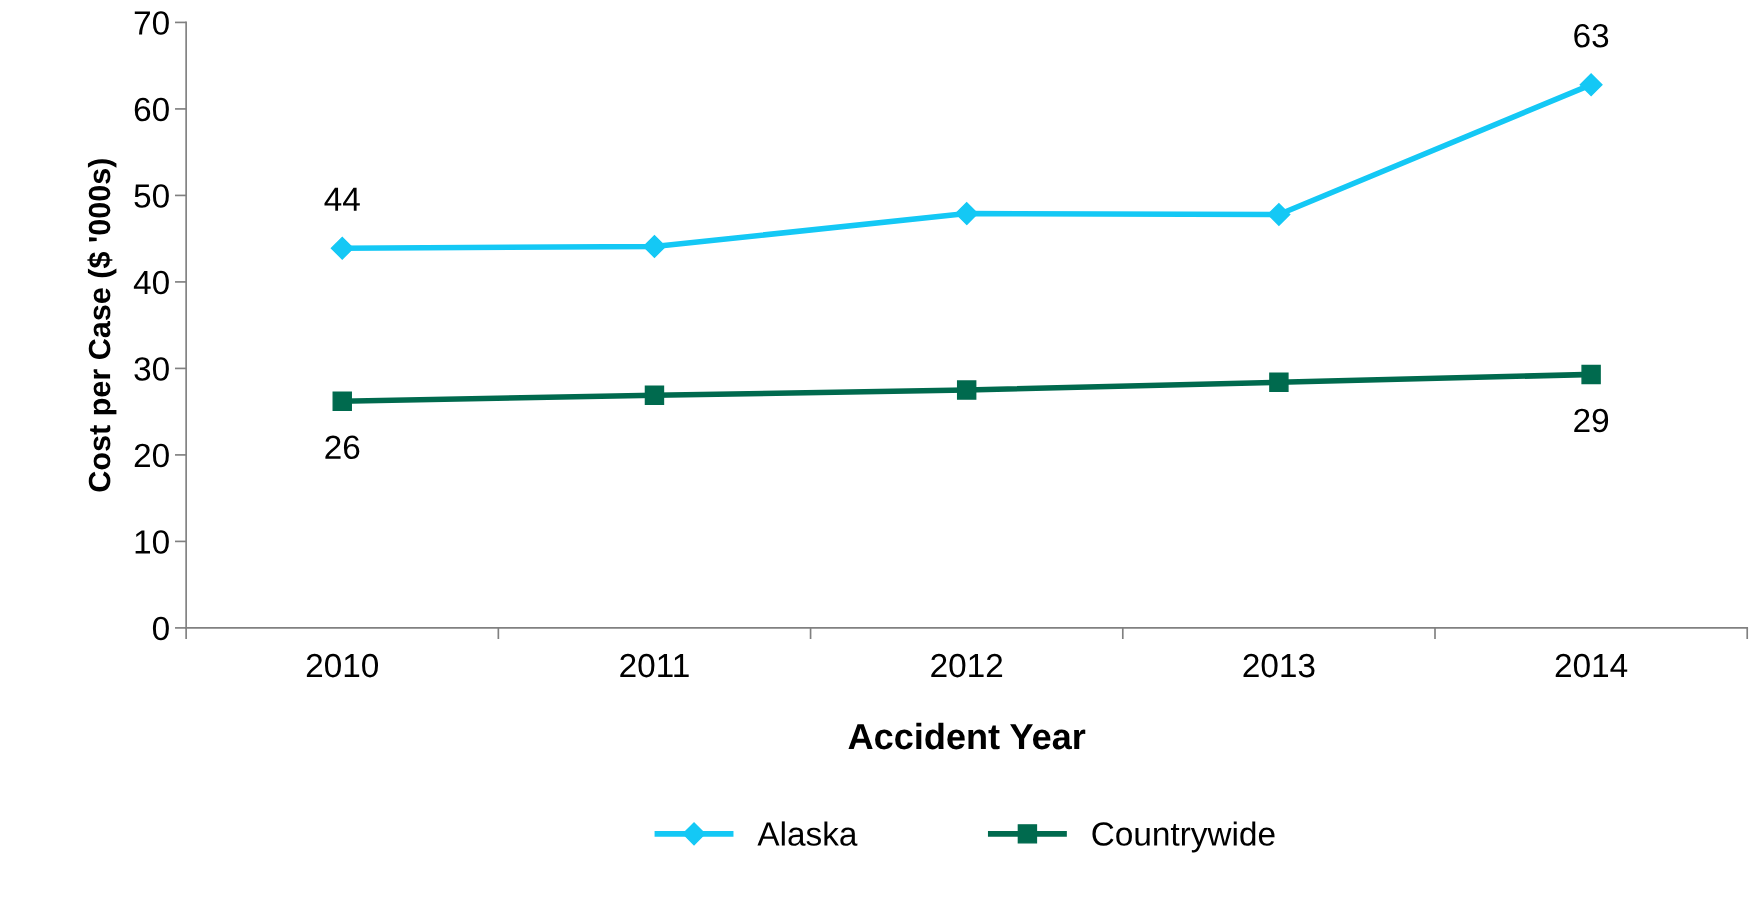  What do you see at coordinates (151, 109) in the screenshot?
I see `y-tick-label: 60` at bounding box center [151, 109].